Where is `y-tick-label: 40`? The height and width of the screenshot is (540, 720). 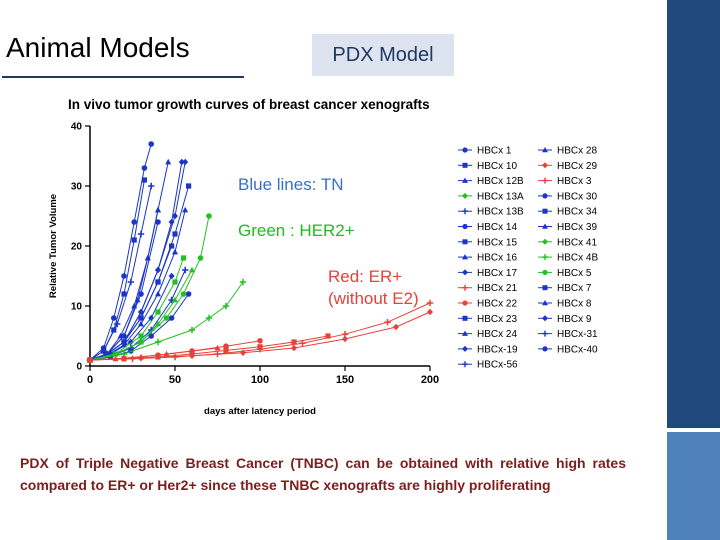 y-tick-label: 40 is located at coordinates (77, 127).